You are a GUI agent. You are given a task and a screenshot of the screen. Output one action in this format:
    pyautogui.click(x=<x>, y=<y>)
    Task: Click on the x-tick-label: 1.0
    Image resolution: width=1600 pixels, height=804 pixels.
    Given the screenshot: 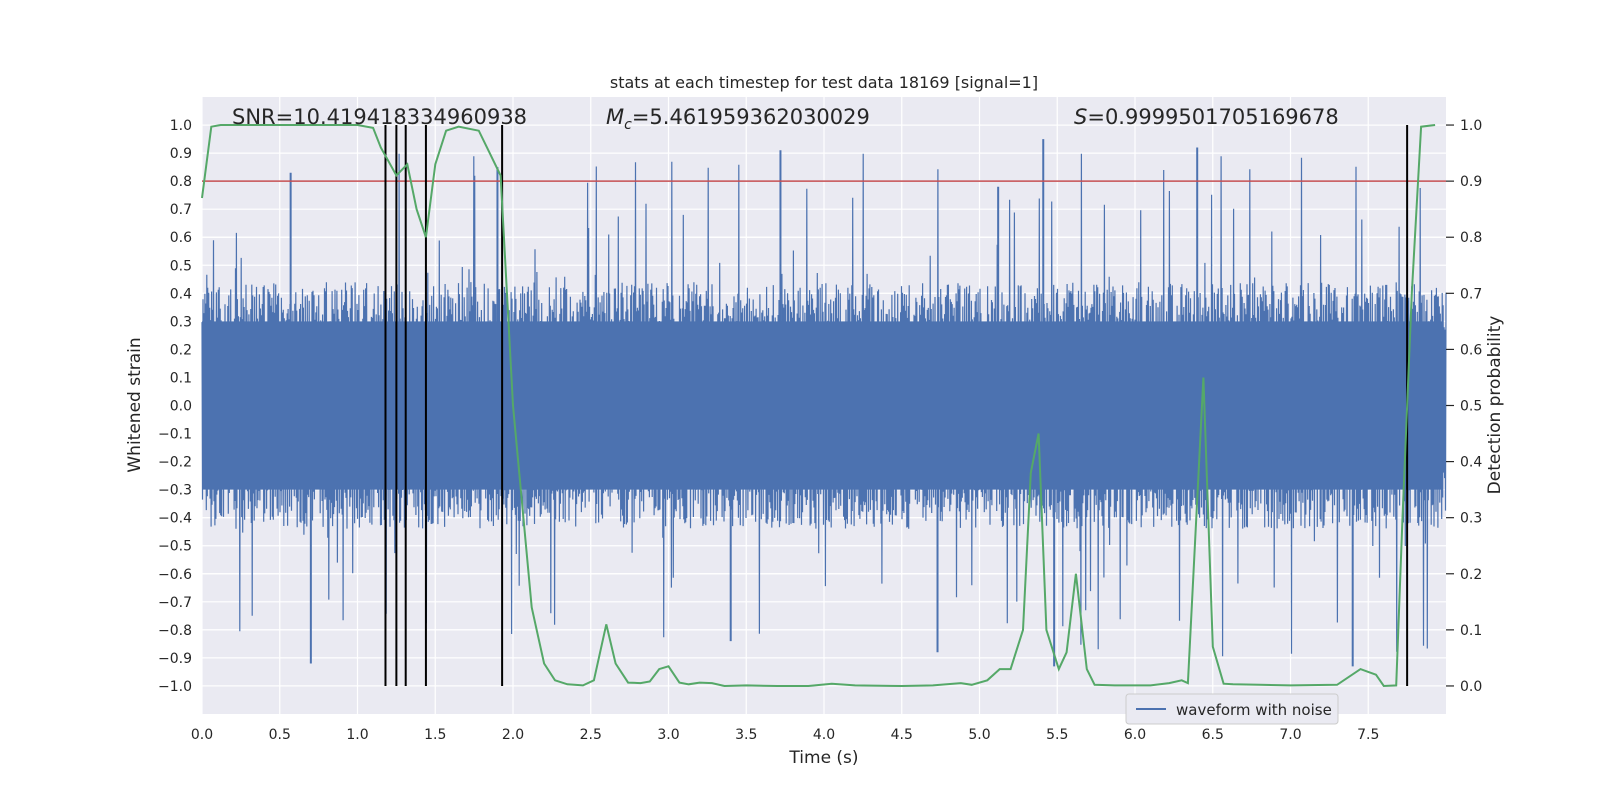 What is the action you would take?
    pyautogui.click(x=357, y=735)
    